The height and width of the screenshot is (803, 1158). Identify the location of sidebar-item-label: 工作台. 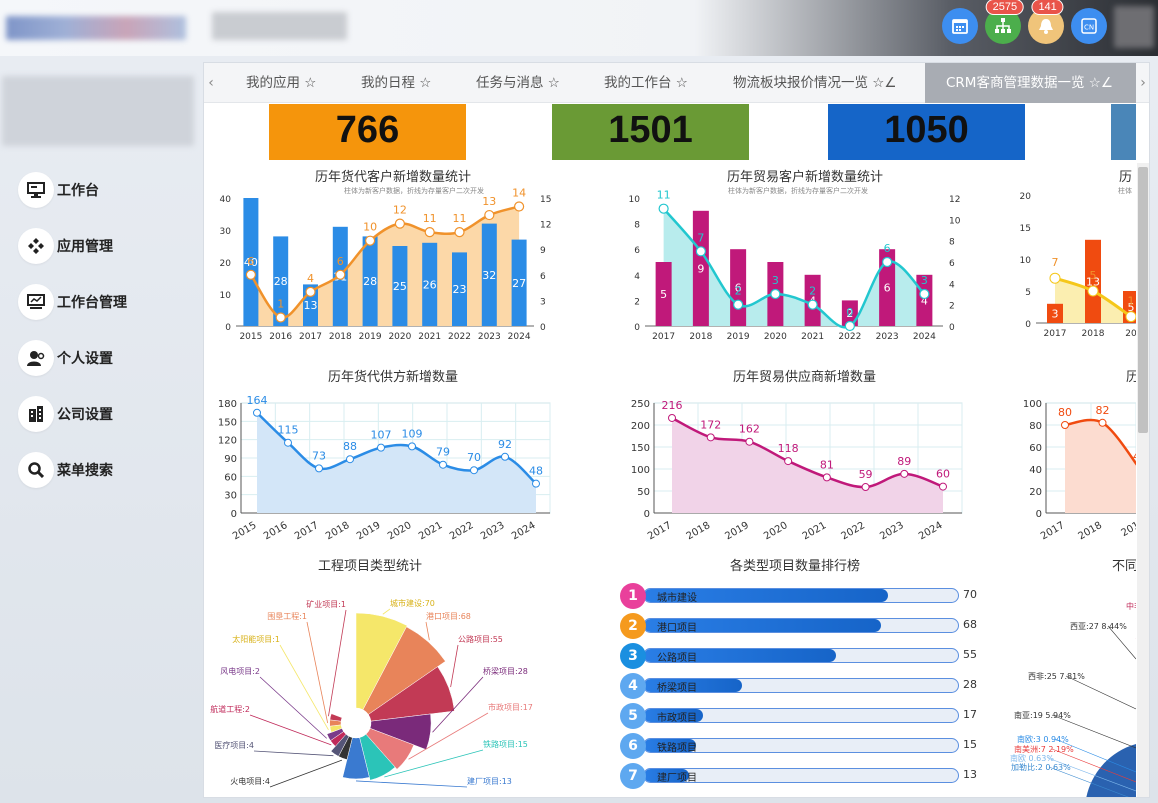
(78, 191).